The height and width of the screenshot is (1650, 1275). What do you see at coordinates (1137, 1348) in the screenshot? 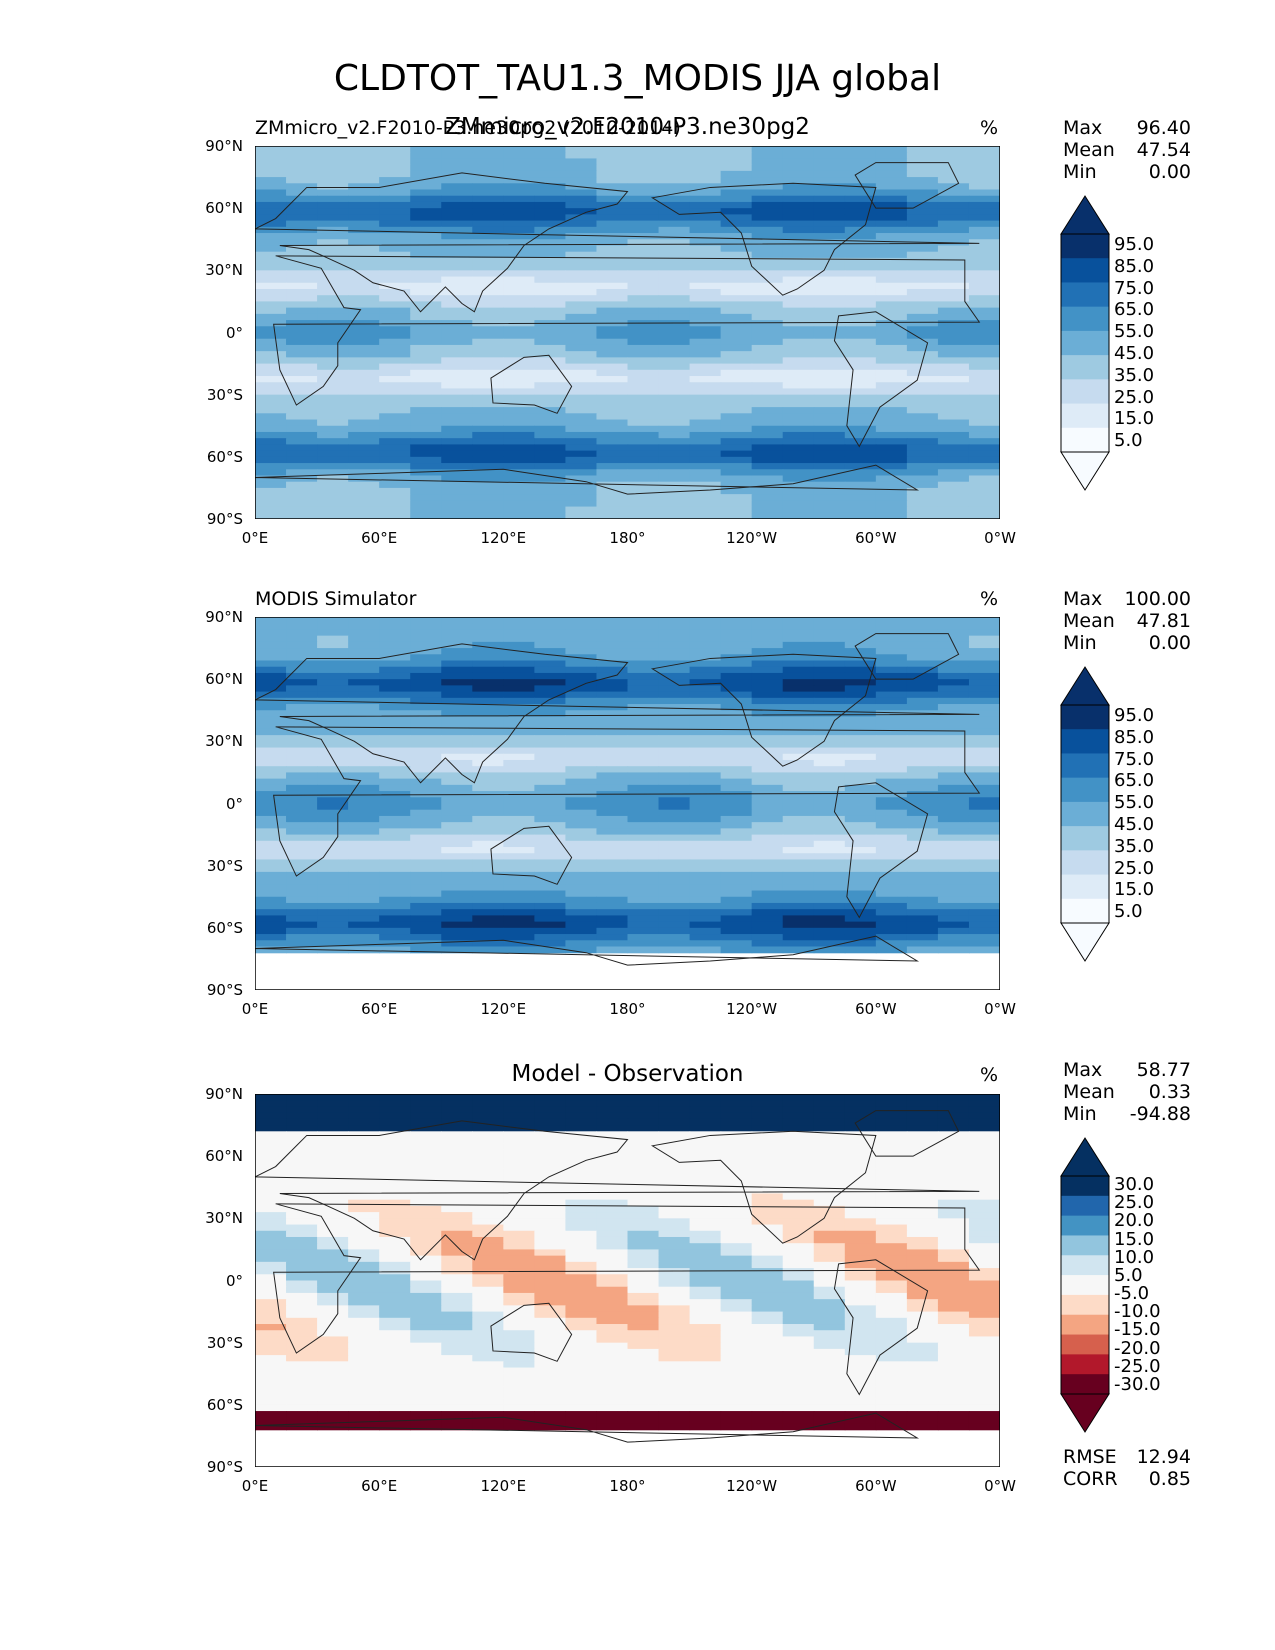
I see `colorbar-tick-label: -20.0` at bounding box center [1137, 1348].